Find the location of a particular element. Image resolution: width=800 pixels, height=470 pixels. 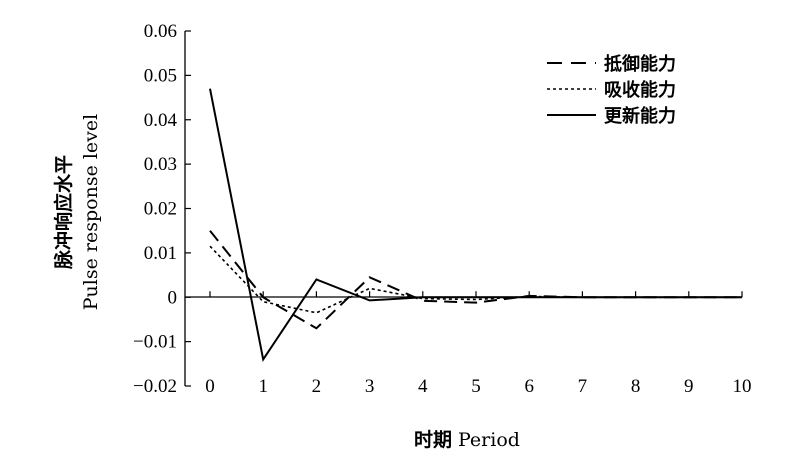

y-tick-label: 0.06 is located at coordinates (160, 31).